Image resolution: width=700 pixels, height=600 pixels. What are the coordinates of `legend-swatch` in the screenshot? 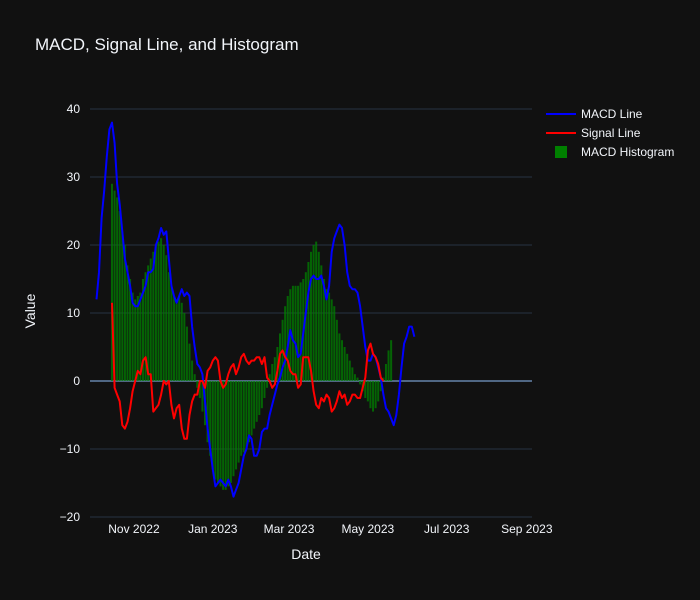 It's located at (561, 152).